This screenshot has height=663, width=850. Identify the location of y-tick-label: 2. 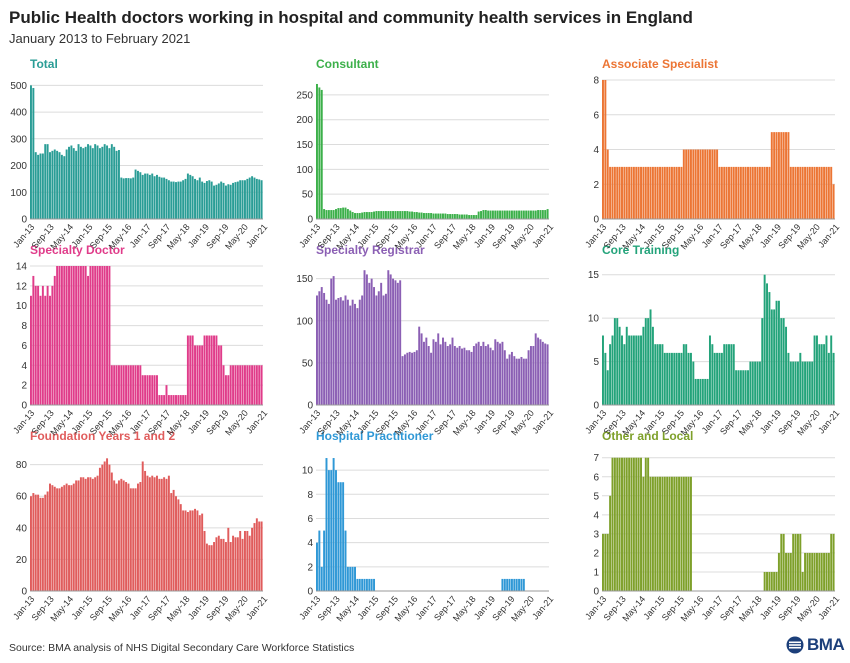
(24, 386).